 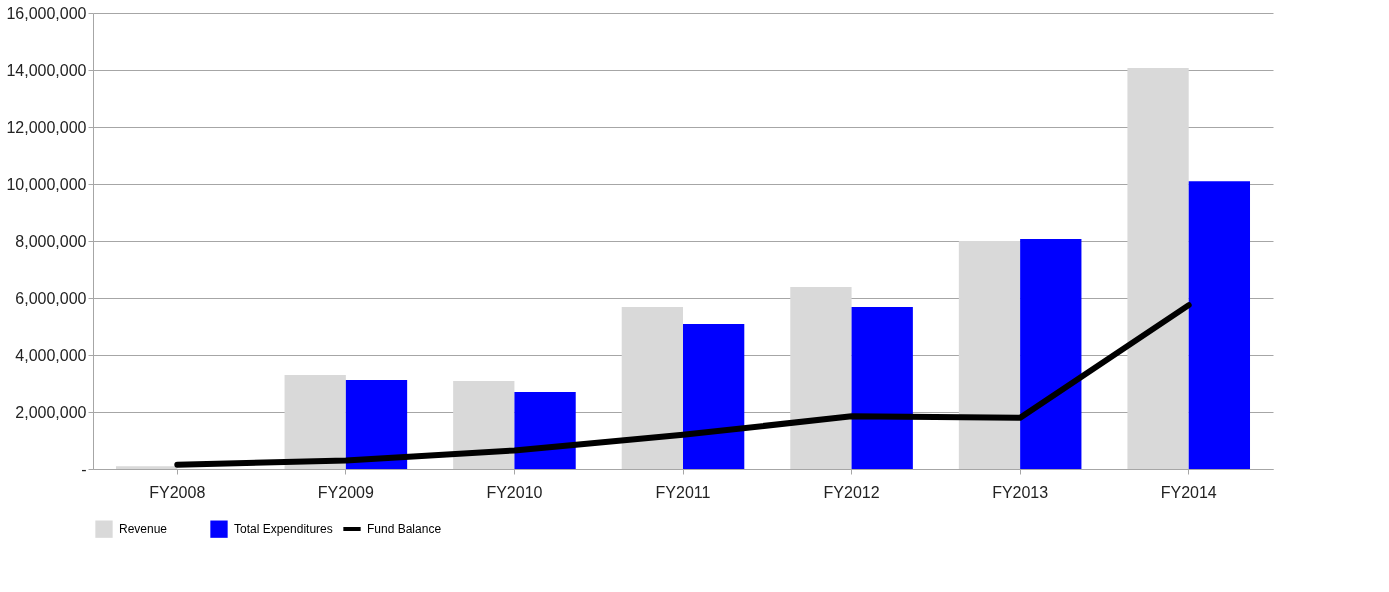 What do you see at coordinates (1020, 492) in the screenshot?
I see `x-tick-label: FY2013` at bounding box center [1020, 492].